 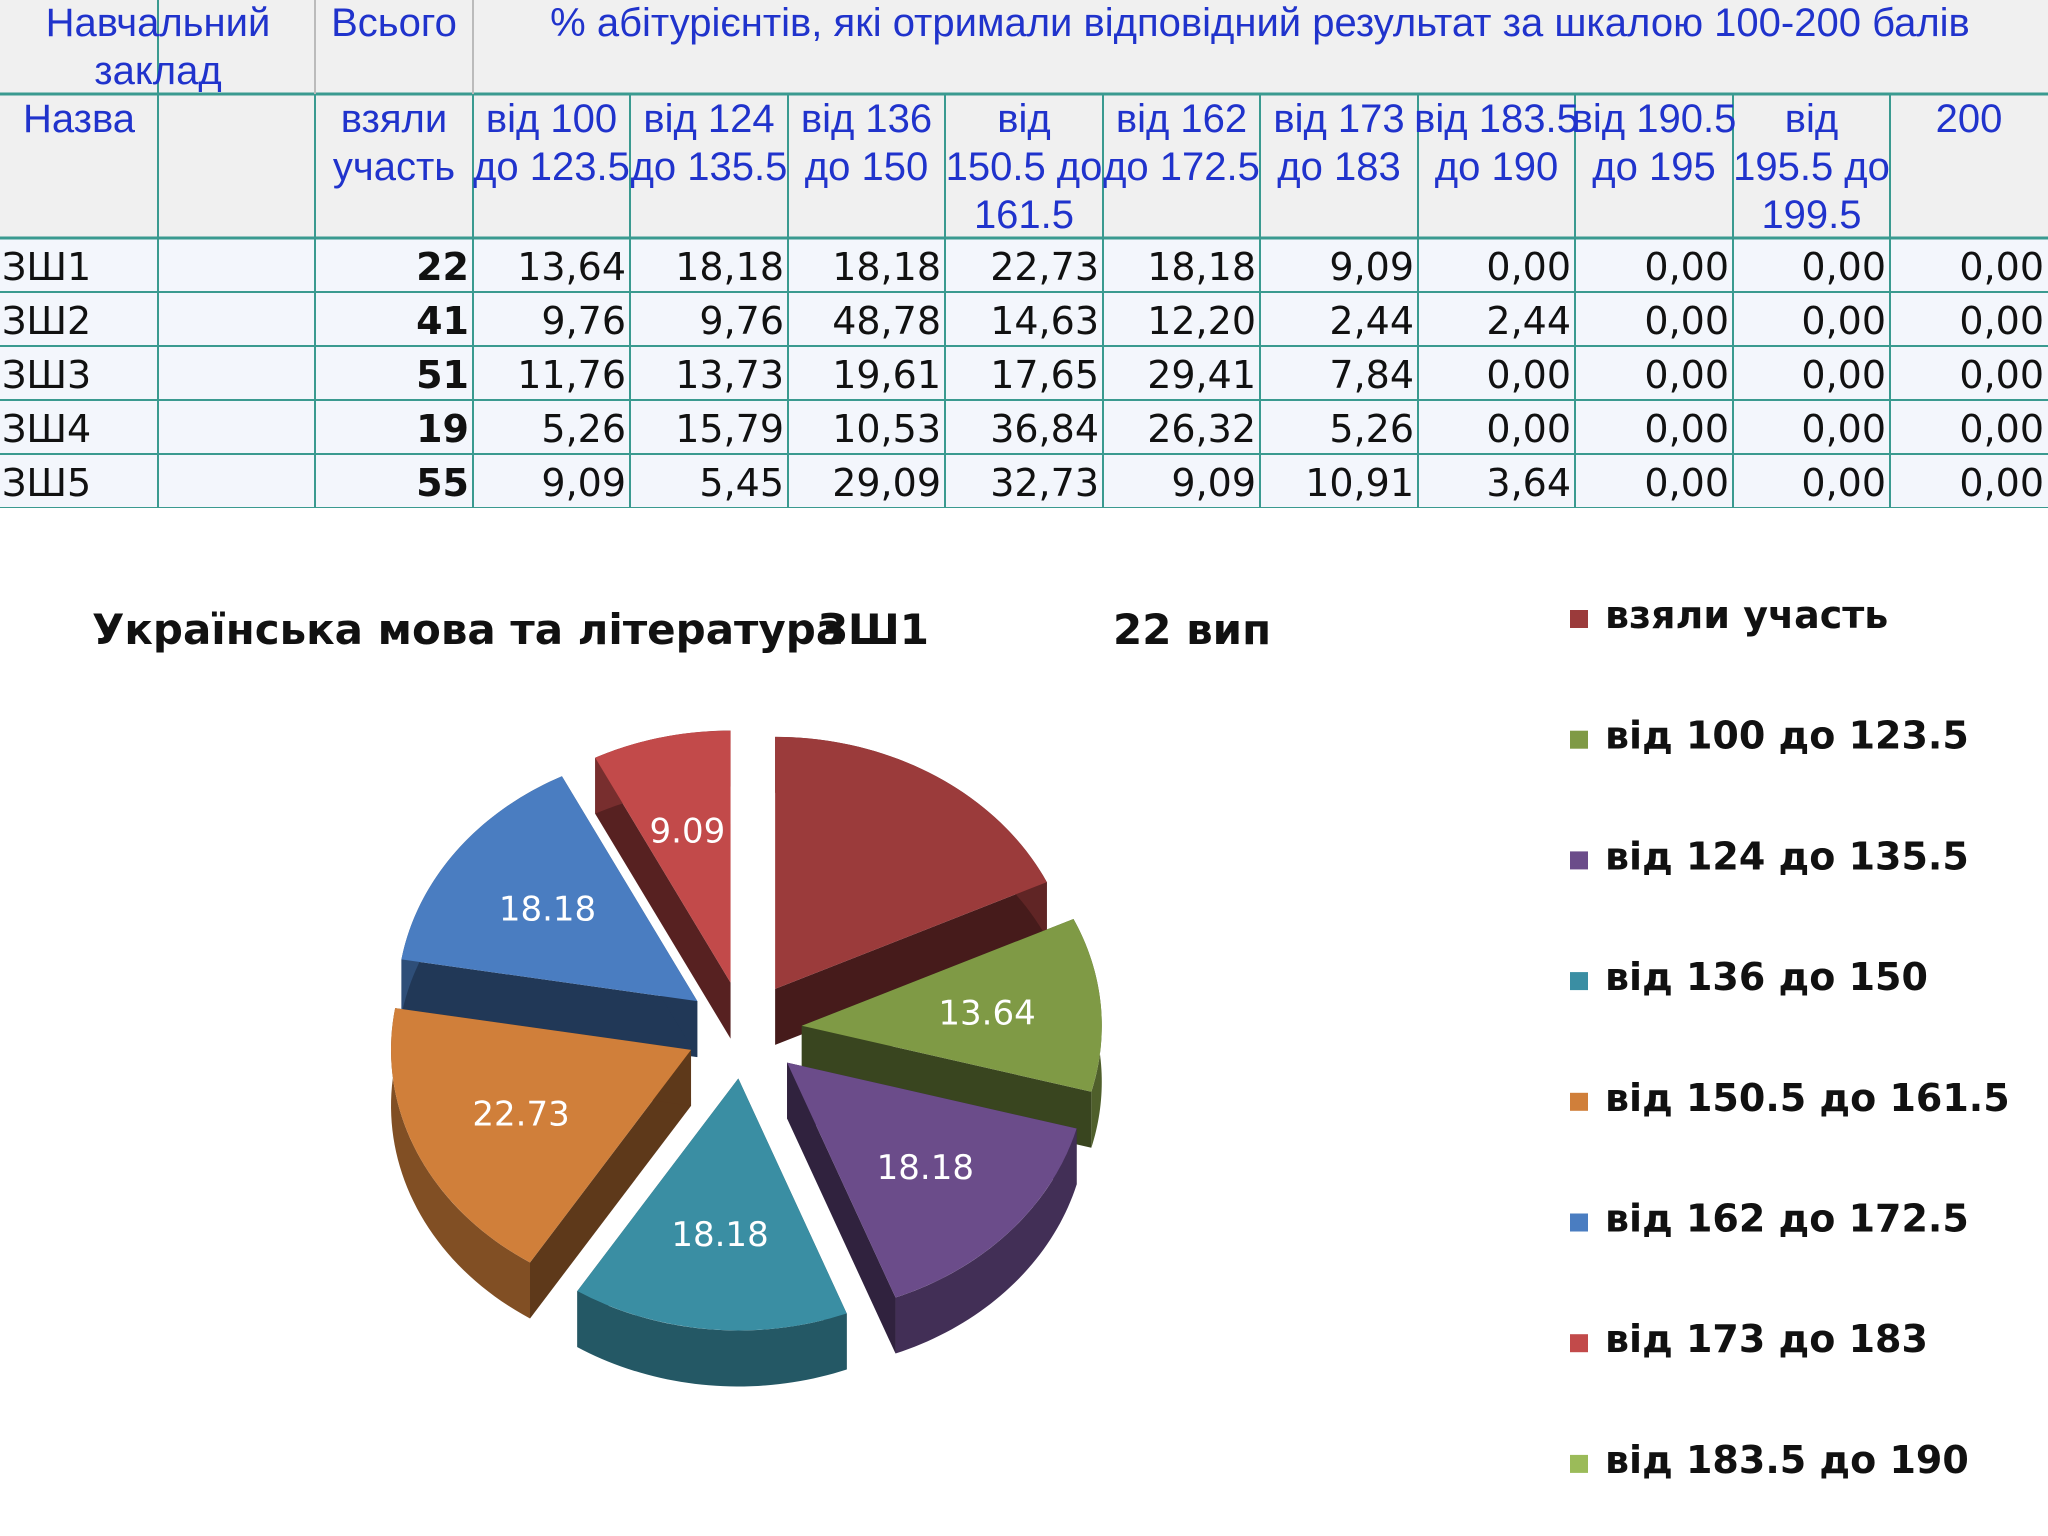 I want to click on legend-label: від 162 до 172.5, so click(x=1787, y=1219).